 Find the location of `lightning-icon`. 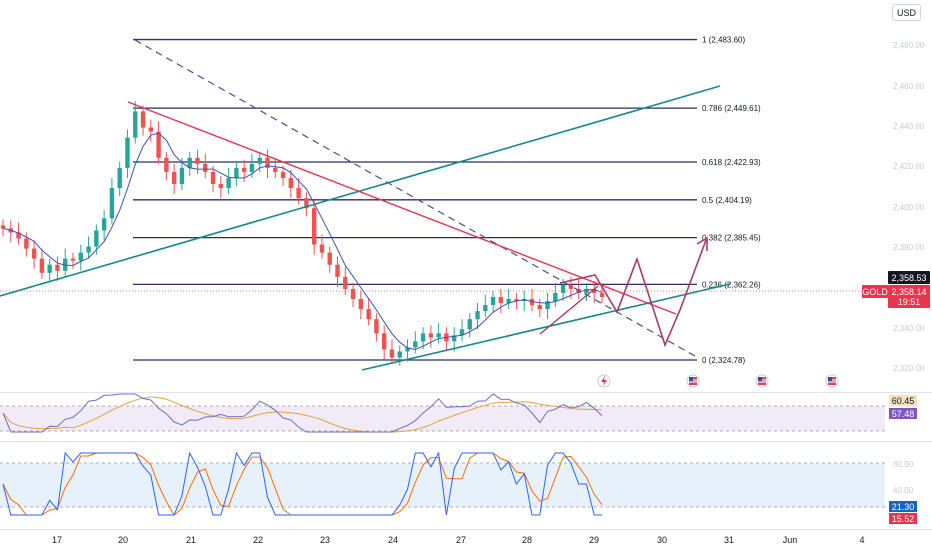

lightning-icon is located at coordinates (604, 381).